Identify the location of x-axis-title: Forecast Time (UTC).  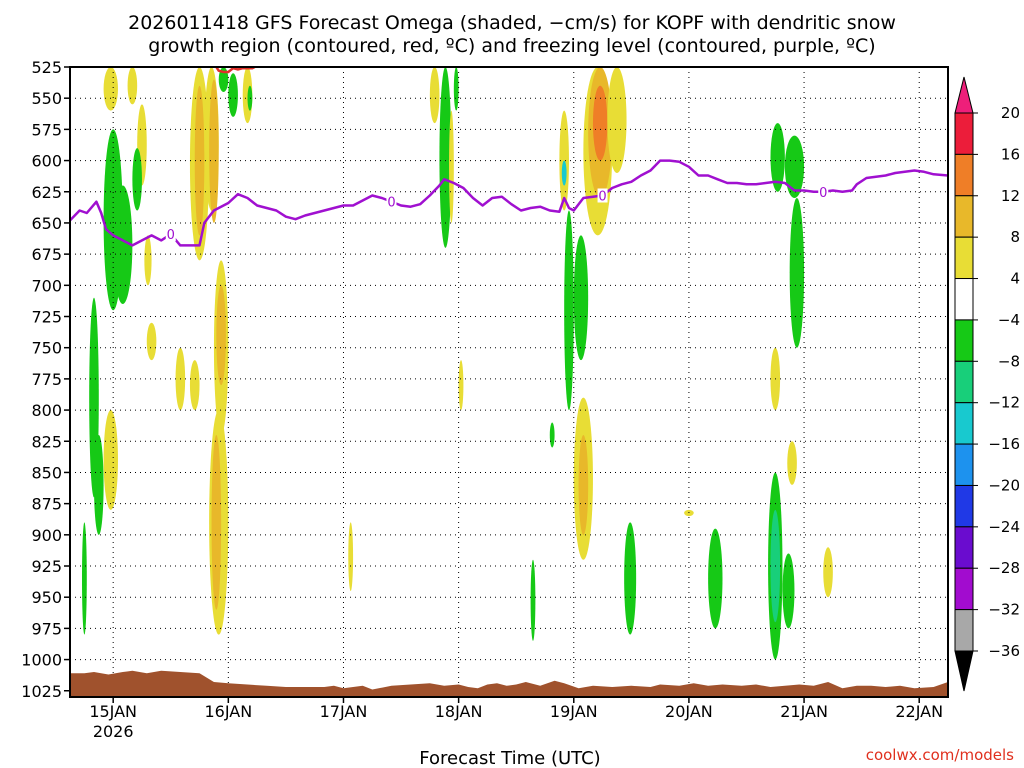
(509, 758).